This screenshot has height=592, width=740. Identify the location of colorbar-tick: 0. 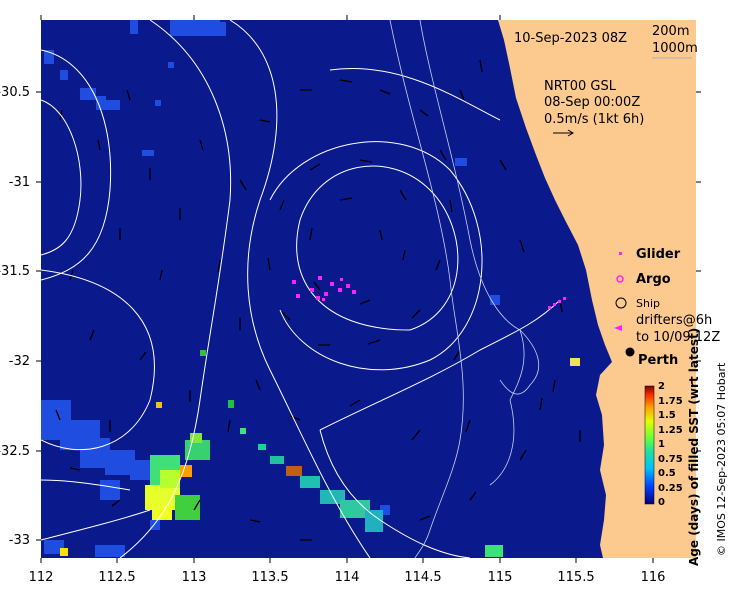
(661, 502).